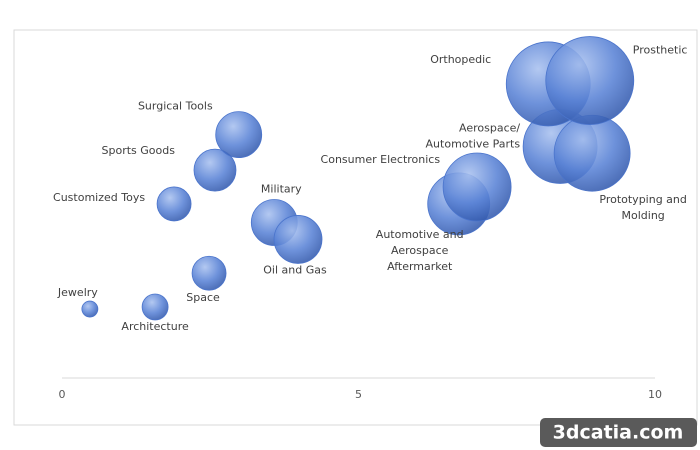 The image size is (700, 450). What do you see at coordinates (203, 297) in the screenshot?
I see `bubble-label: Space` at bounding box center [203, 297].